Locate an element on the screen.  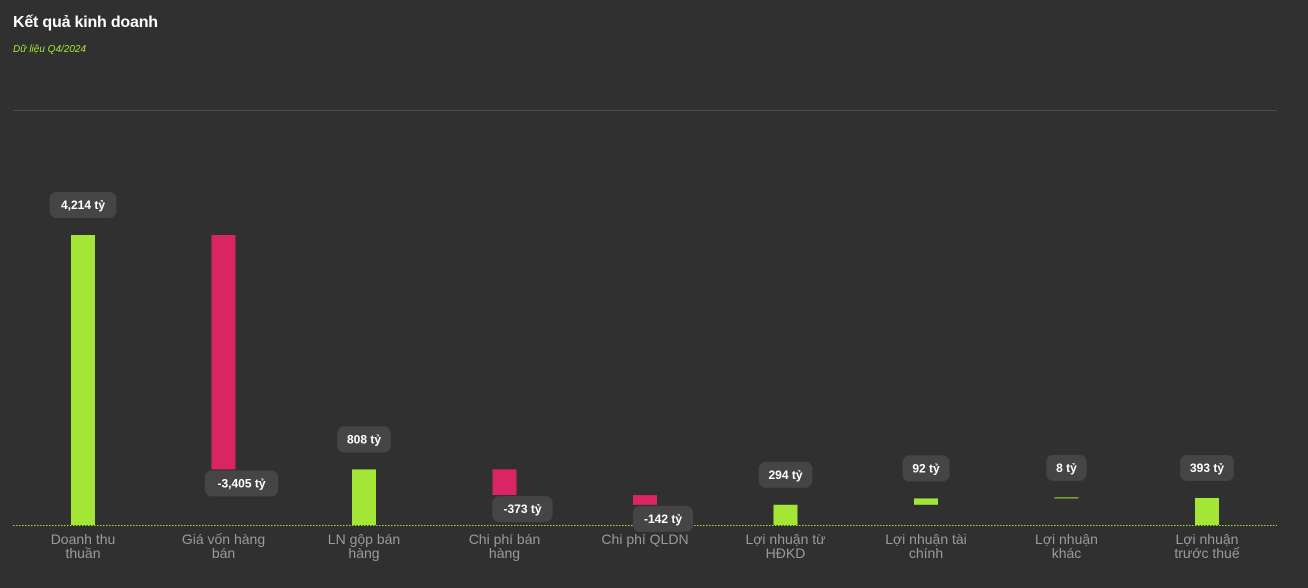
category-label-8-0: Lợi nhuận is located at coordinates (1207, 539).